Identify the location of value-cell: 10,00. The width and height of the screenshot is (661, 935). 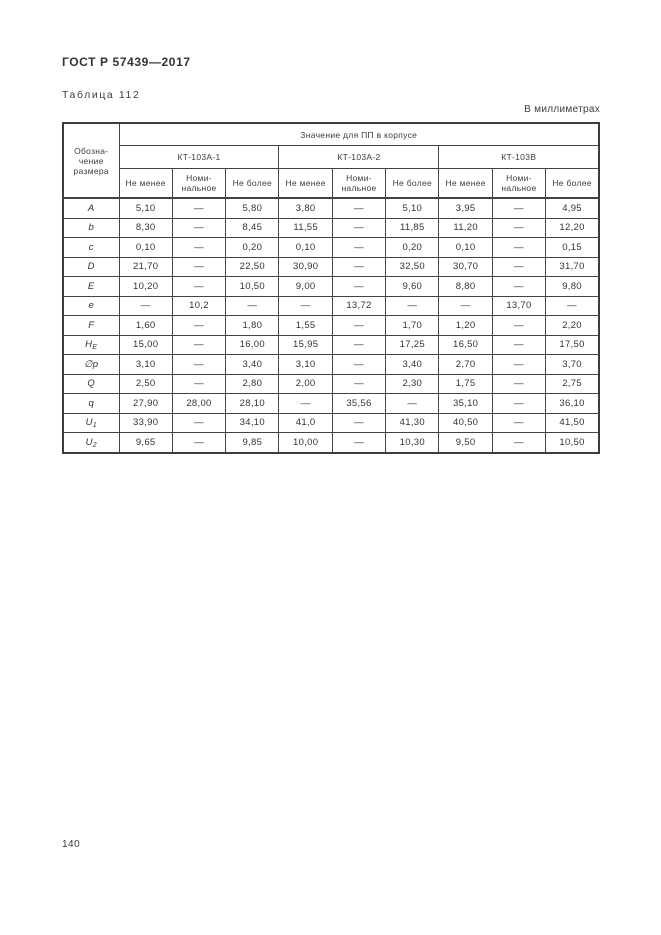
(305, 442).